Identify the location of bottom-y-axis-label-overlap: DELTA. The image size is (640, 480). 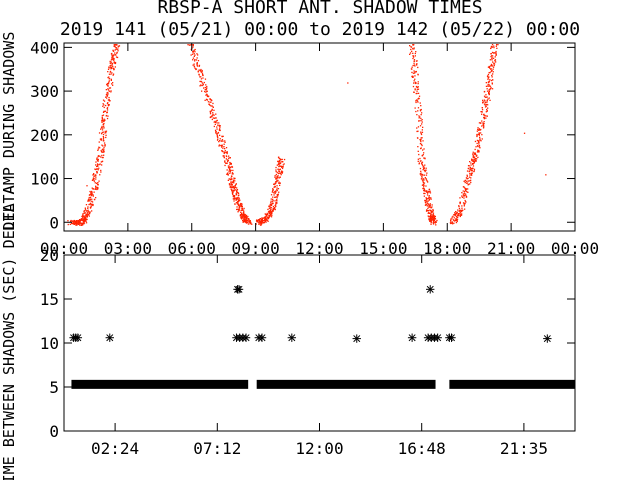
(9, 207).